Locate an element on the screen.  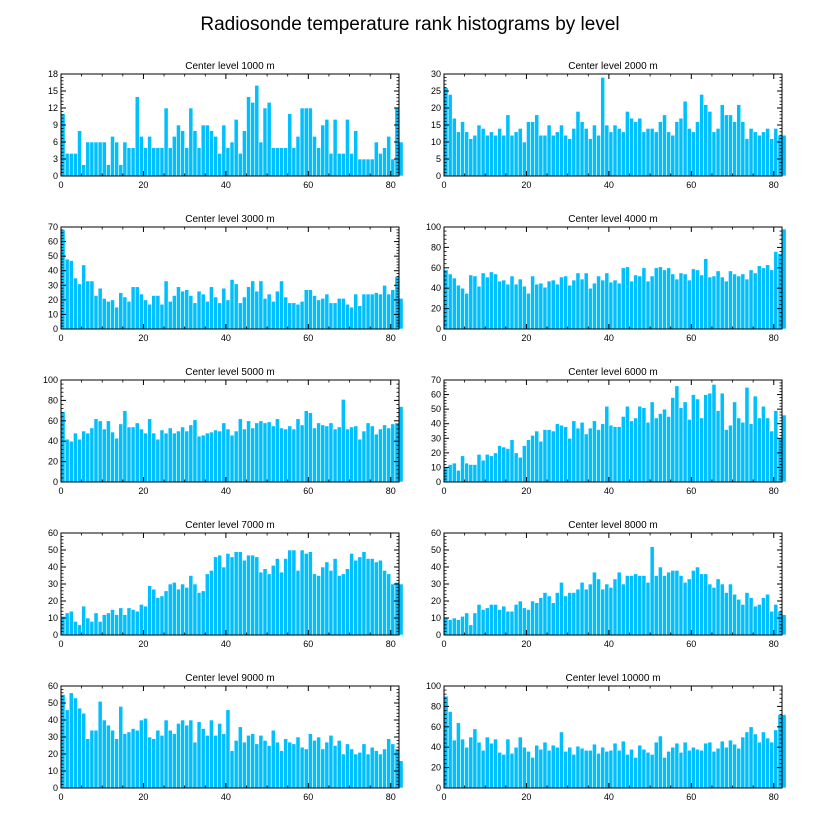
x-tick-label: 20 is located at coordinates (526, 797).